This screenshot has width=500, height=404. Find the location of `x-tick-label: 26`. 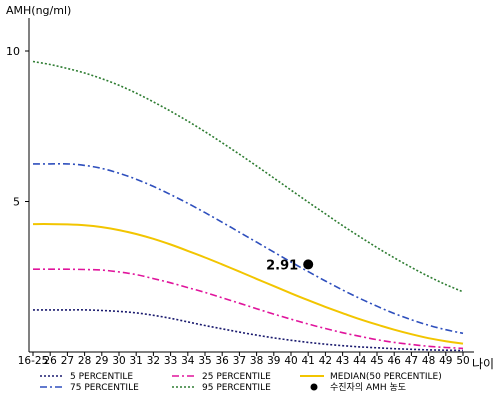

x-tick-label: 26 is located at coordinates (51, 361).